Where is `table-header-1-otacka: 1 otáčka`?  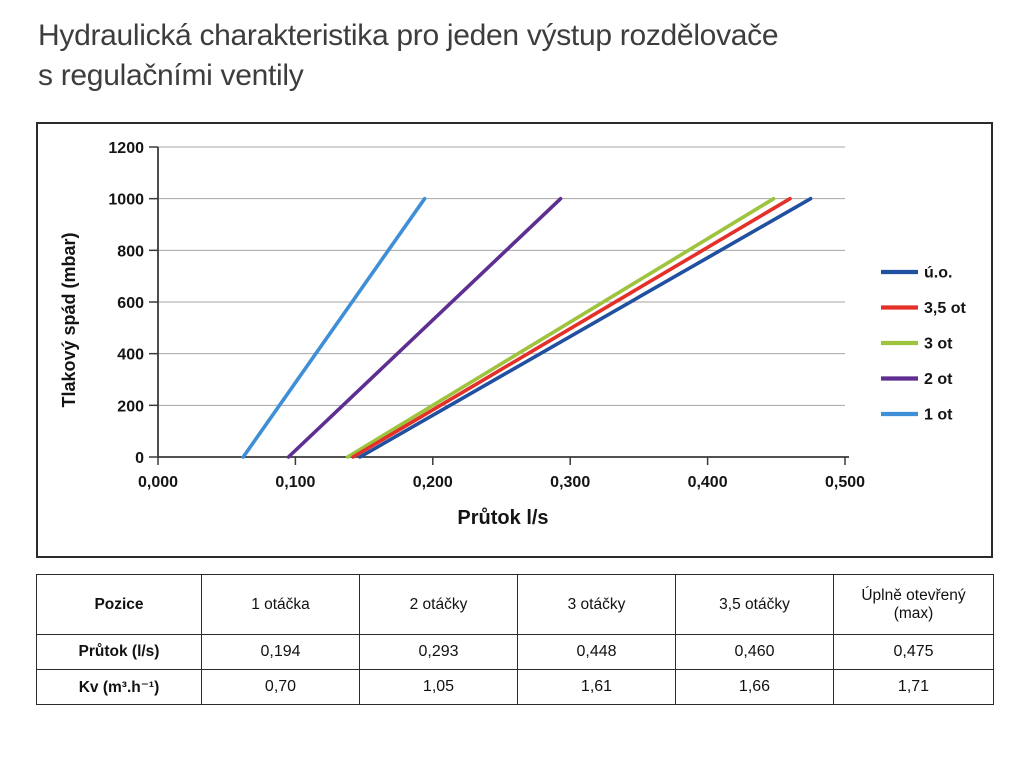 table-header-1-otacka: 1 otáčka is located at coordinates (280, 604).